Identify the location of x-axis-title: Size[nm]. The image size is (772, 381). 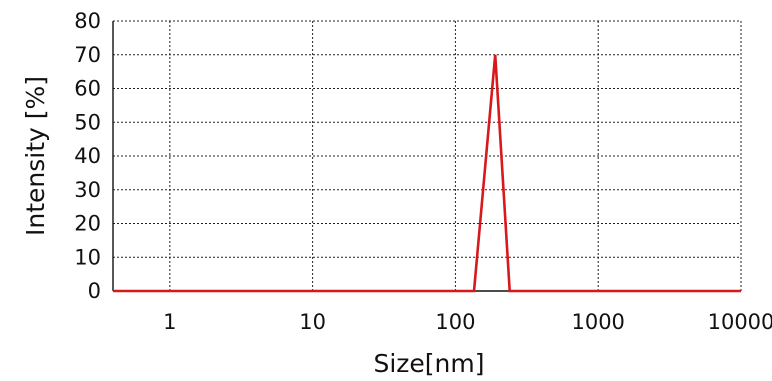
(428, 363).